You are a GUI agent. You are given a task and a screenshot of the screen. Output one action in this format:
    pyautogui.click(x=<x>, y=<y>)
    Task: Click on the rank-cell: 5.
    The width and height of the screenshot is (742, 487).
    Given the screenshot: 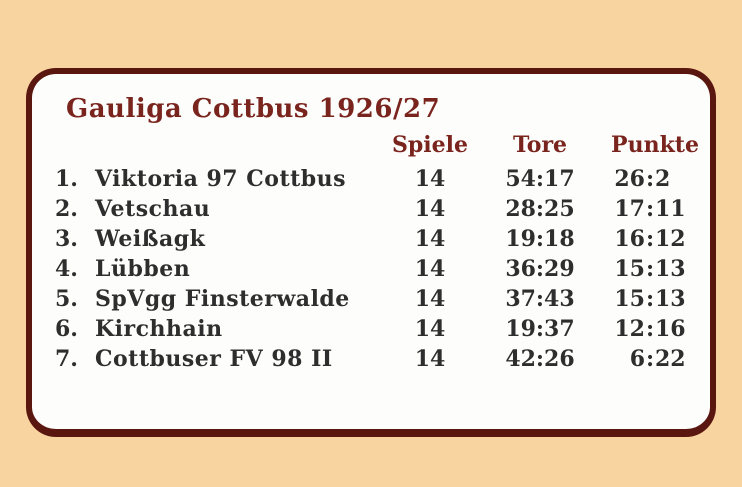 What is the action you would take?
    pyautogui.click(x=66, y=299)
    